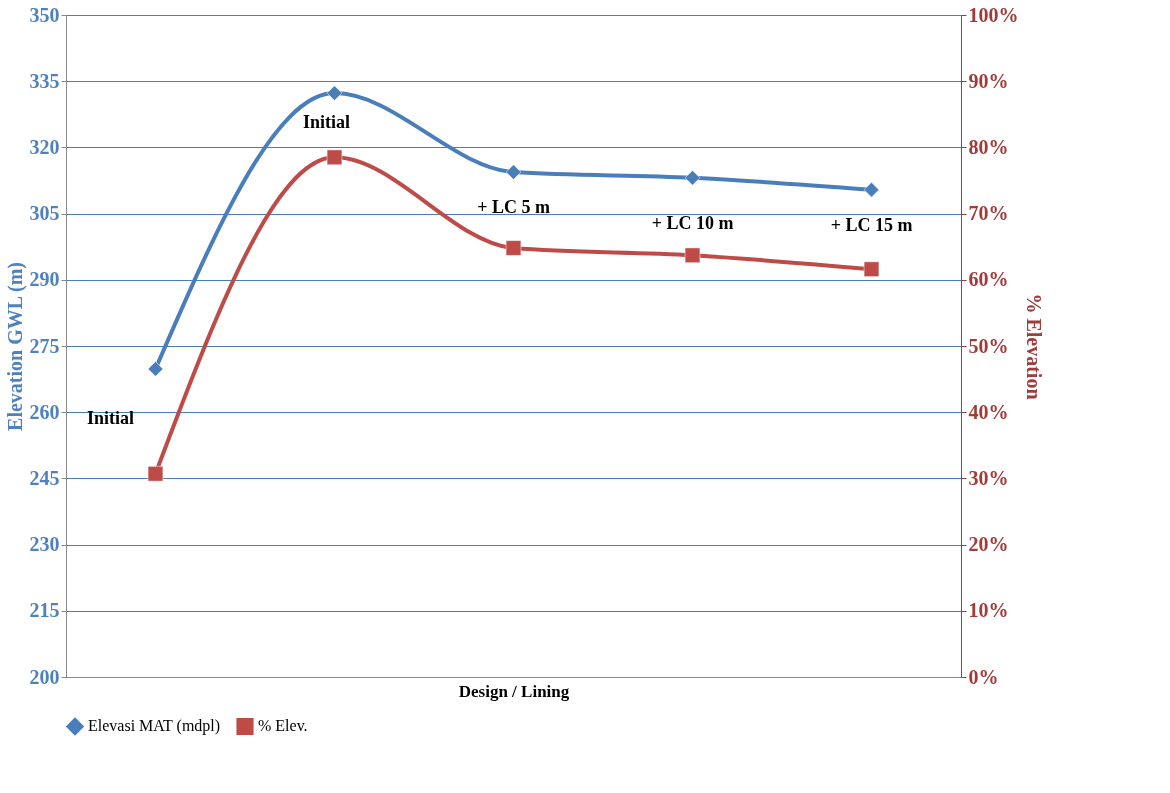 This screenshot has width=1170, height=793. Describe the element at coordinates (988, 345) in the screenshot. I see `y2-tick-label: 50%` at that location.